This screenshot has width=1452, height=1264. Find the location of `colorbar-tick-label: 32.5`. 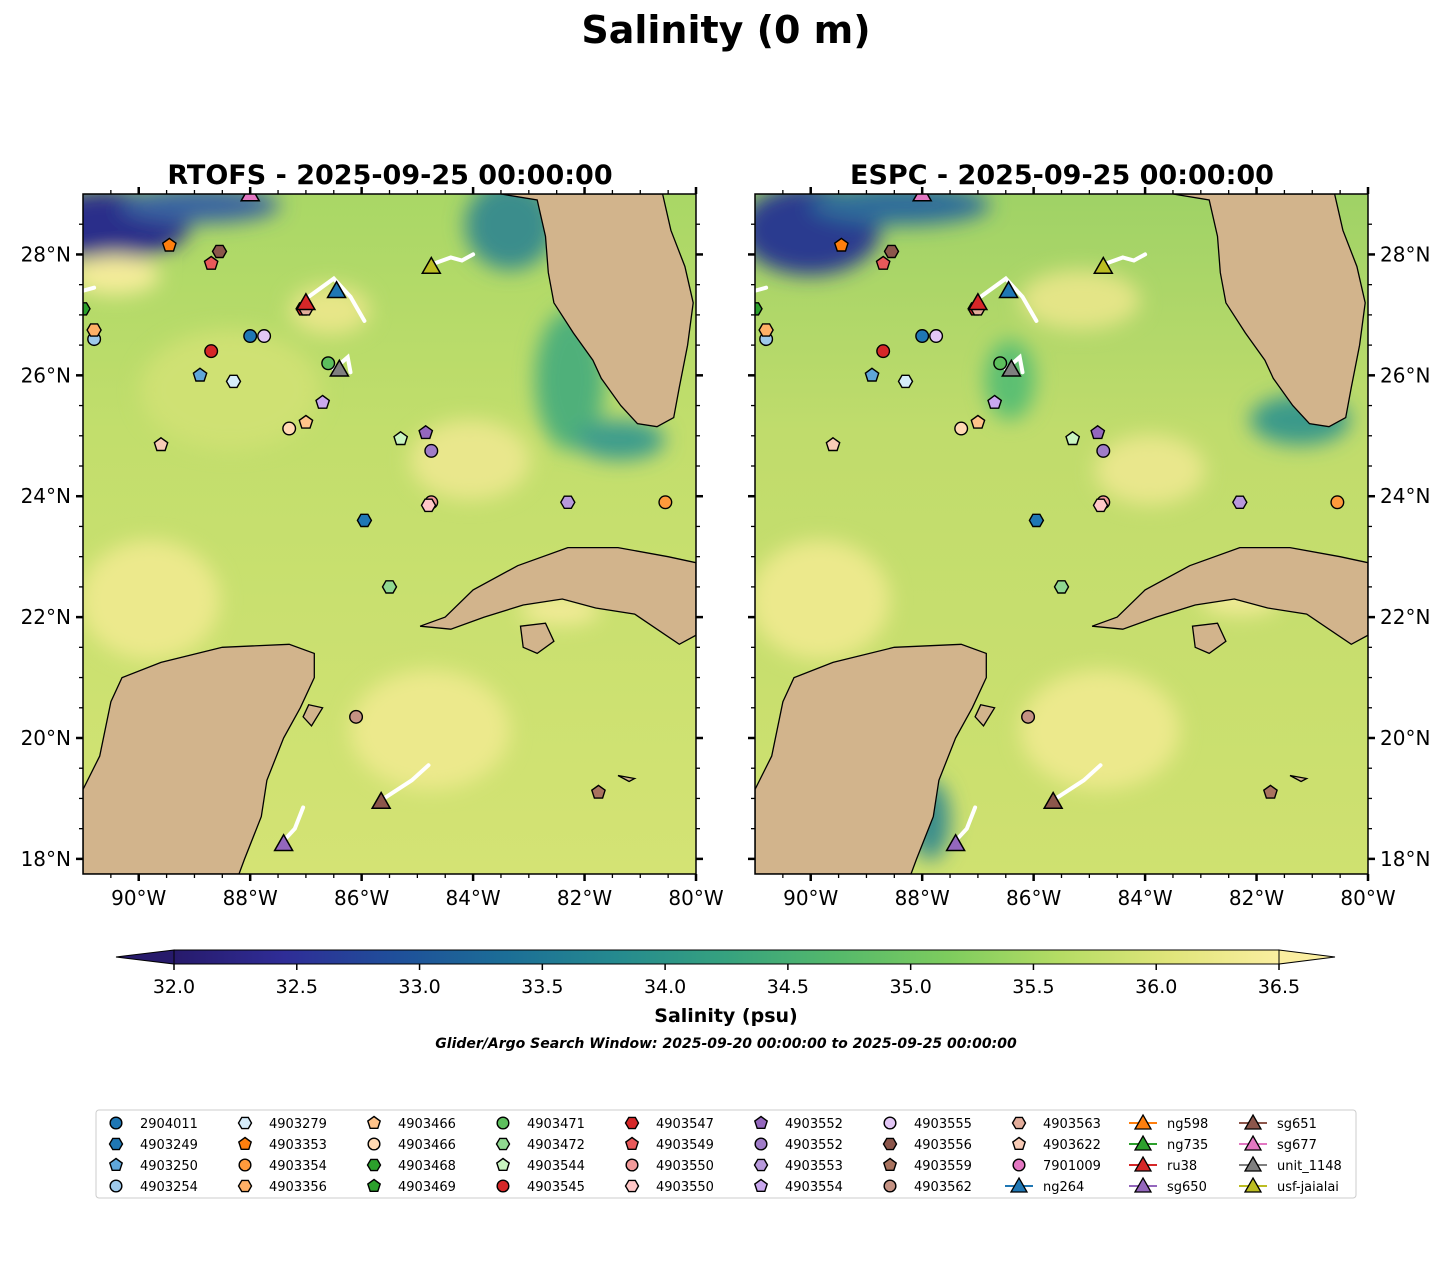

colorbar-tick-label: 32.5 is located at coordinates (297, 987).